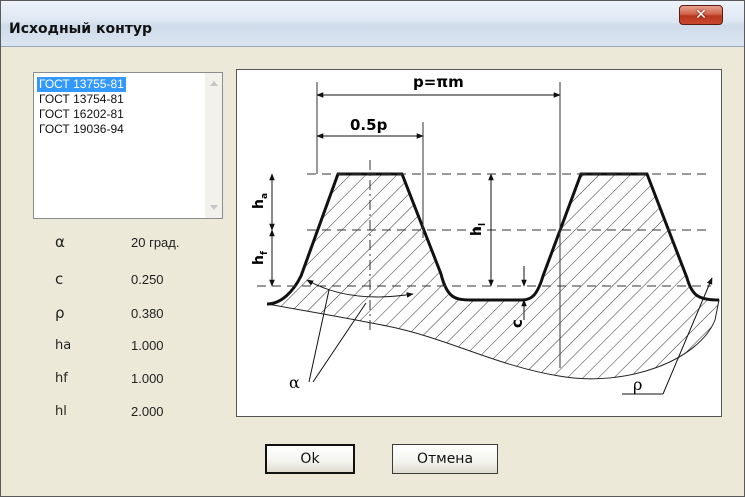 Image resolution: width=745 pixels, height=497 pixels. I want to click on param-rho-value: 0.380, so click(147, 313).